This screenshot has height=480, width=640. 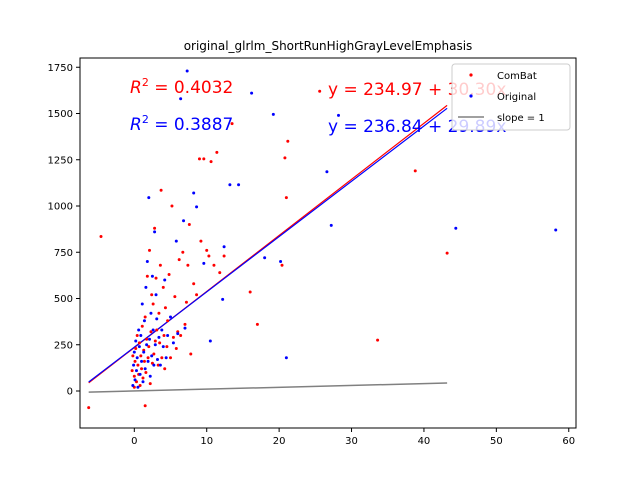 I want to click on annotation-r2-original: R2 = 0.3887, so click(x=181, y=124).